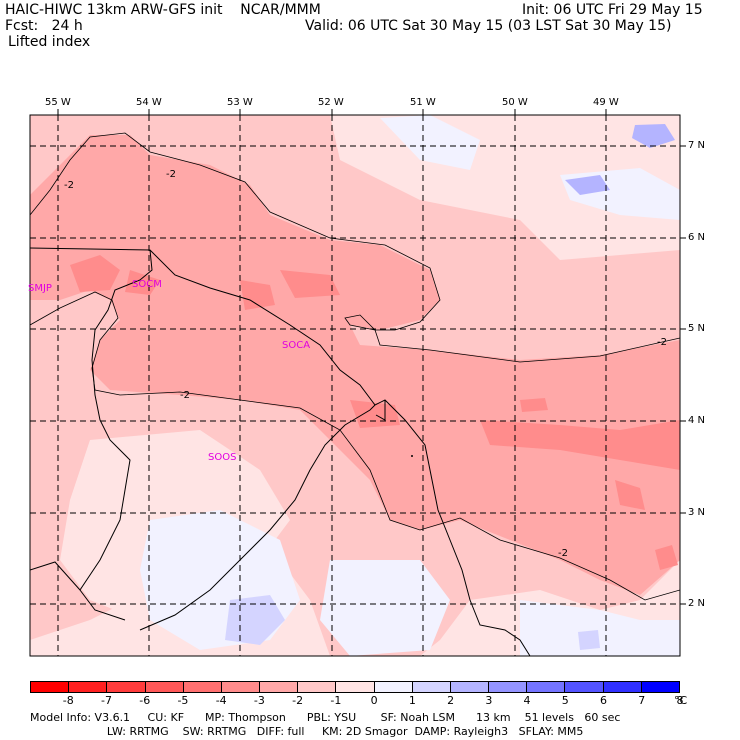  Describe the element at coordinates (259, 700) in the screenshot. I see `colorbar-tick-label: -3` at that location.